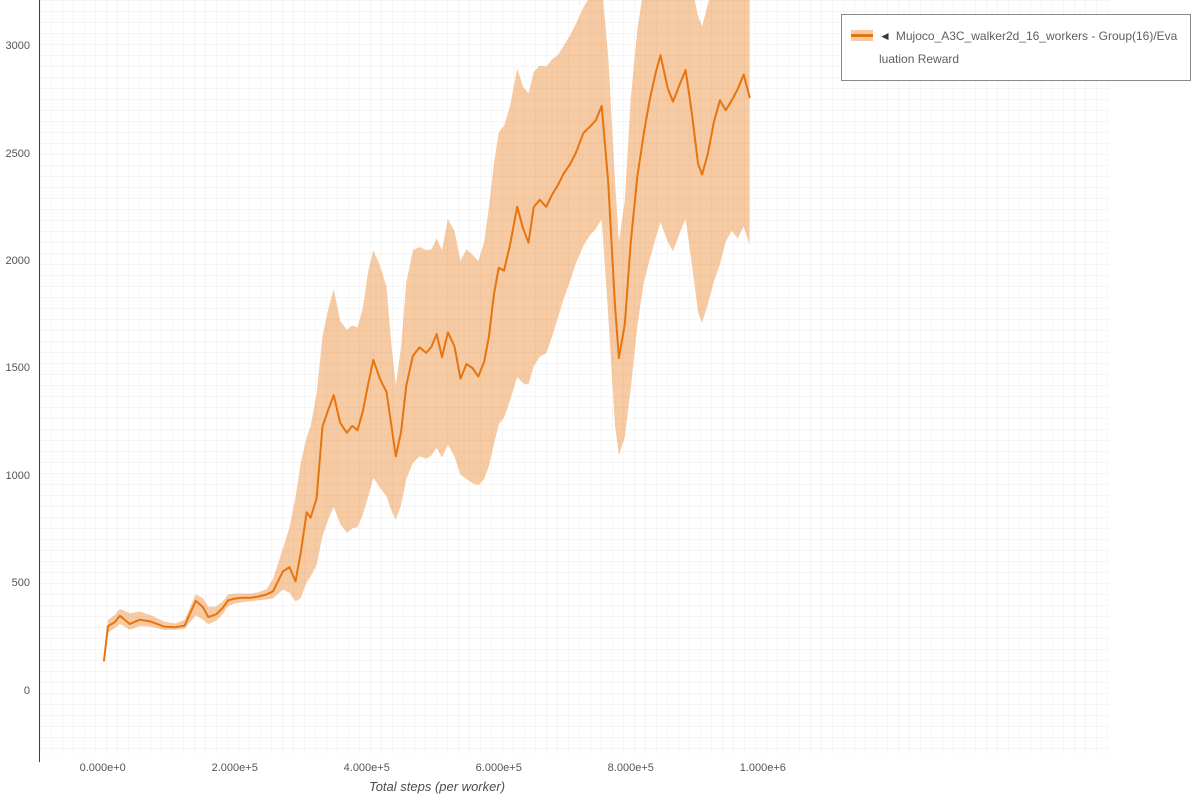 The width and height of the screenshot is (1200, 800). Describe the element at coordinates (366, 768) in the screenshot. I see `x-tick-label: 4.000e+5` at that location.